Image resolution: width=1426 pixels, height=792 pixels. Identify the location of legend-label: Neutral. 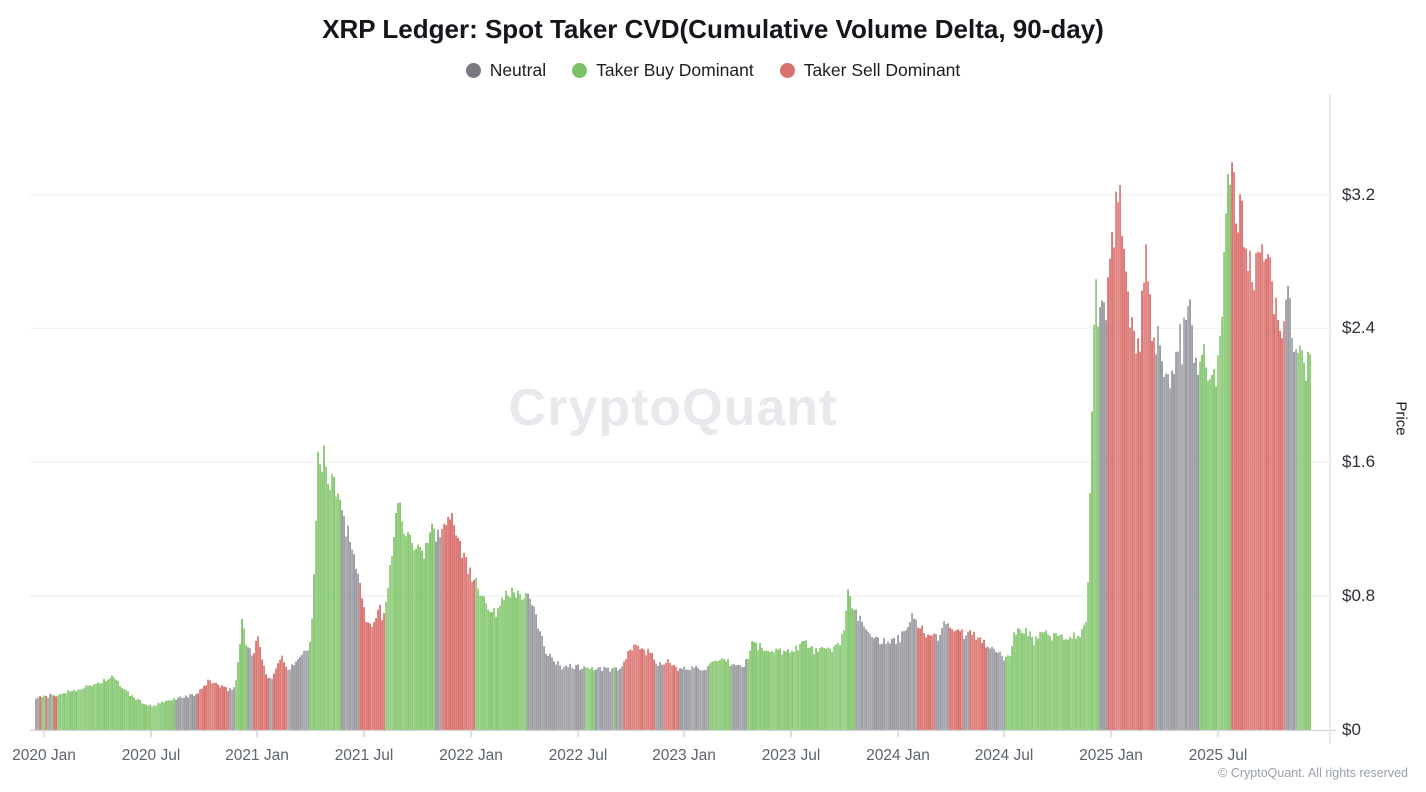
(518, 70).